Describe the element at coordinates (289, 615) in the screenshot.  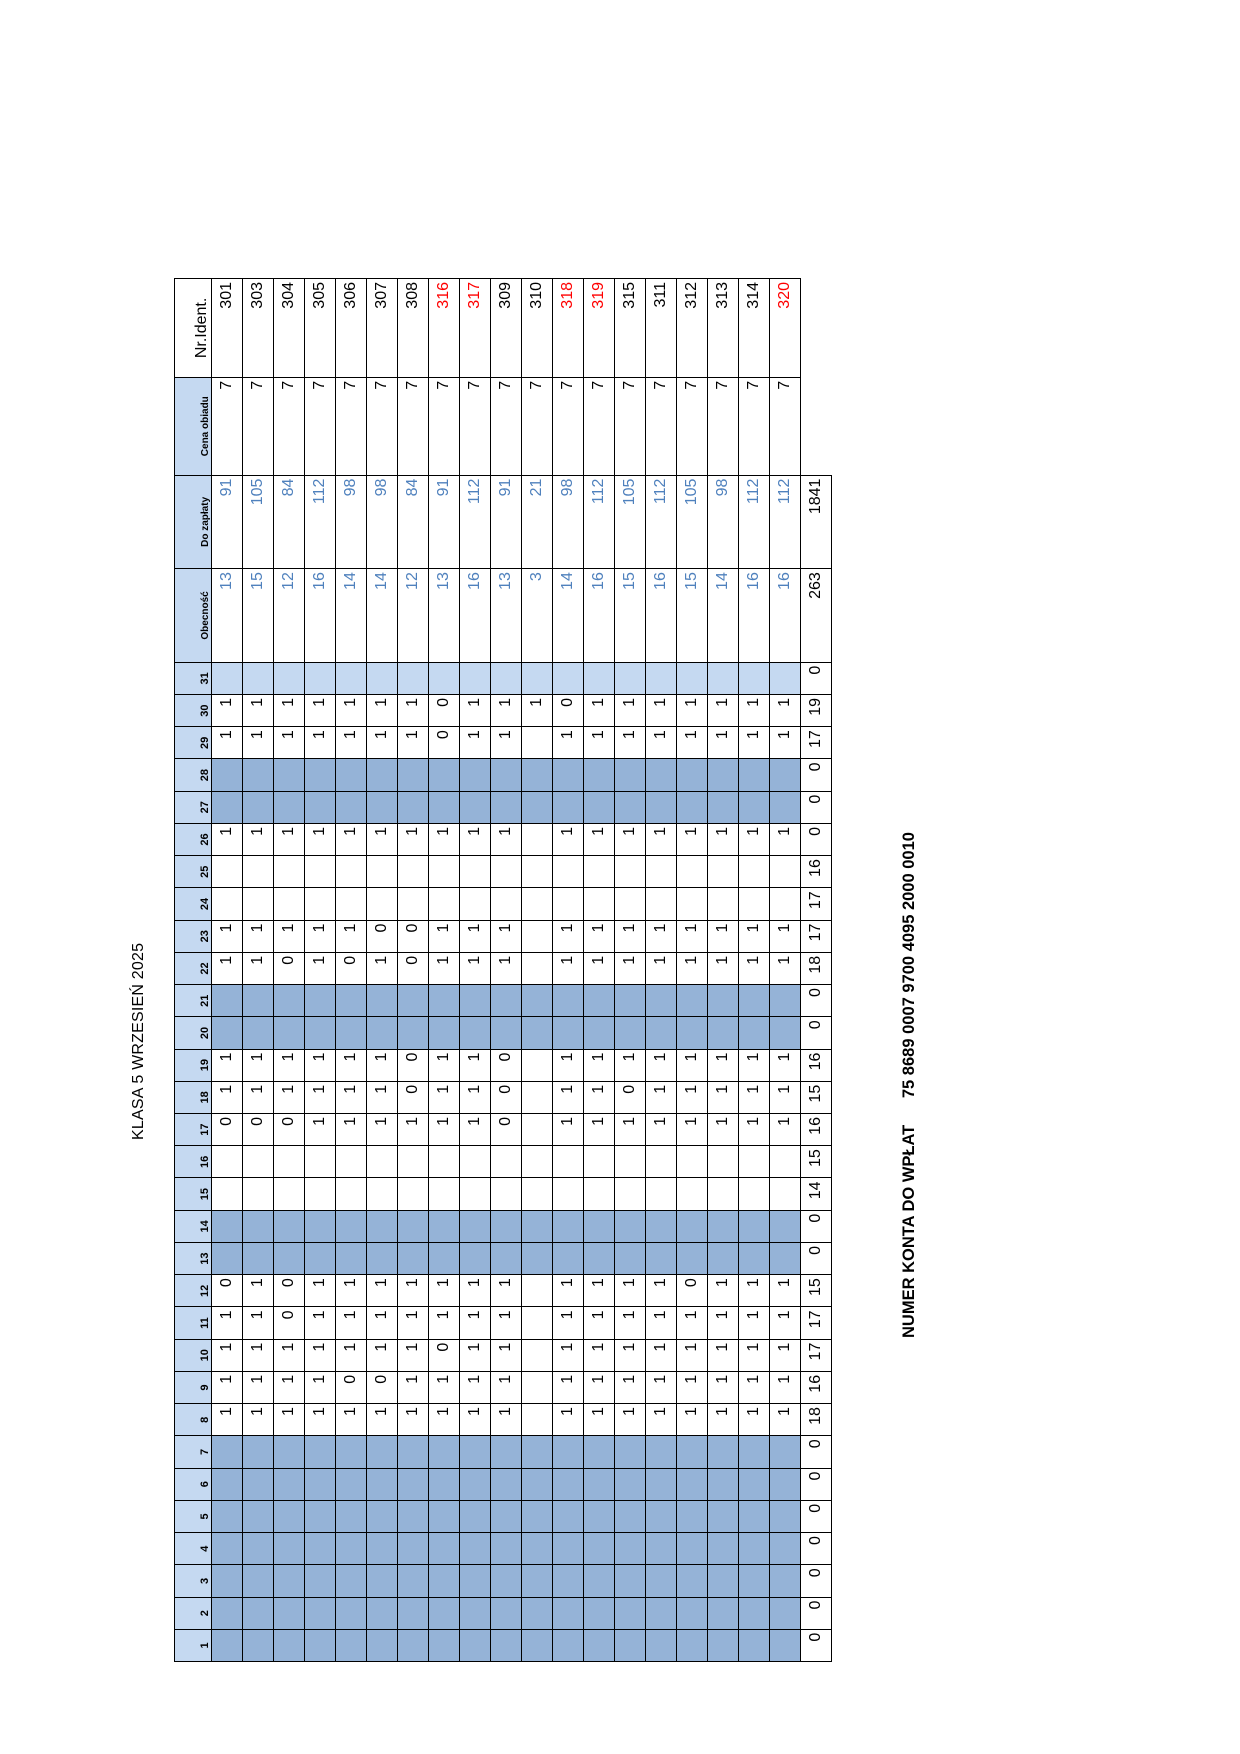
I see `obecnosc-cell: 12` at that location.